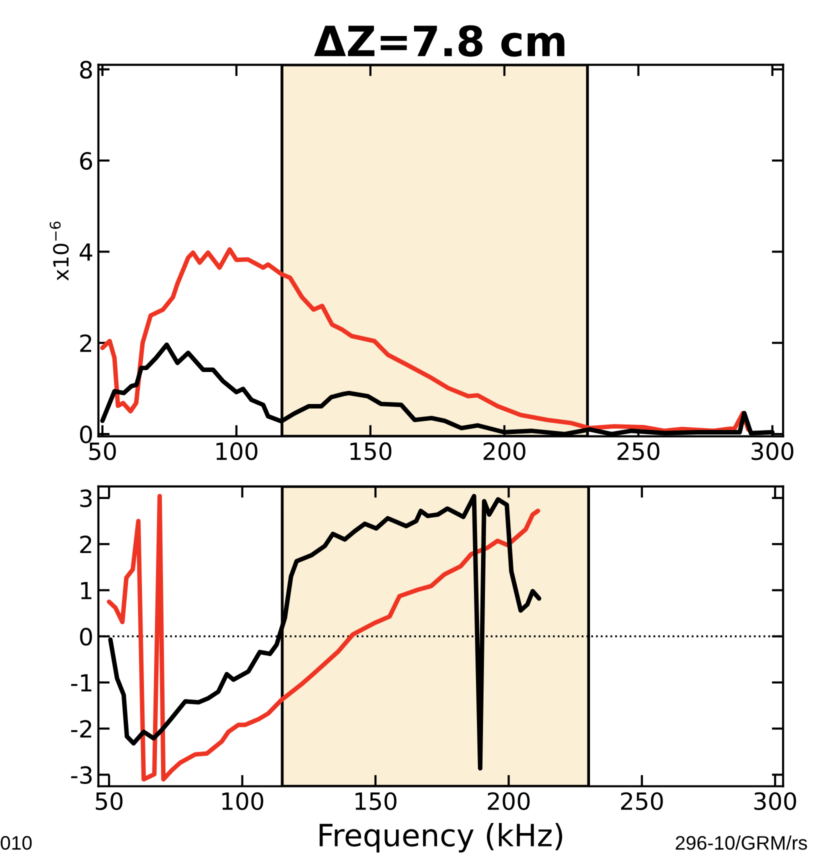 Image resolution: width=820 pixels, height=864 pixels. What do you see at coordinates (81, 775) in the screenshot?
I see `y-tick-label: -3` at bounding box center [81, 775].